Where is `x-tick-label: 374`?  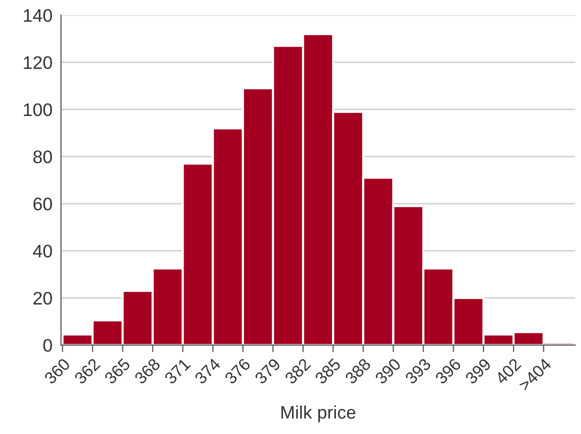
x-tick-label: 374 is located at coordinates (208, 371).